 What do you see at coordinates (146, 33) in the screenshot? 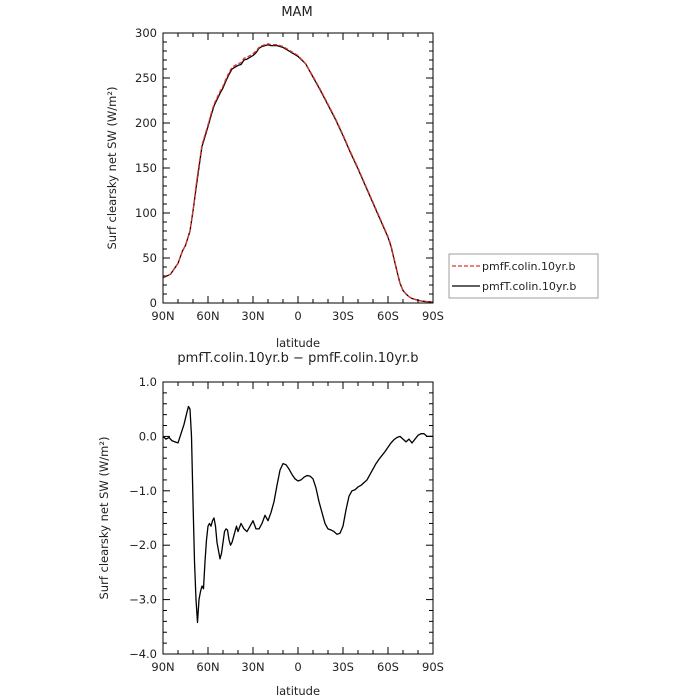
I see `top-y-tick-label: 300` at bounding box center [146, 33].